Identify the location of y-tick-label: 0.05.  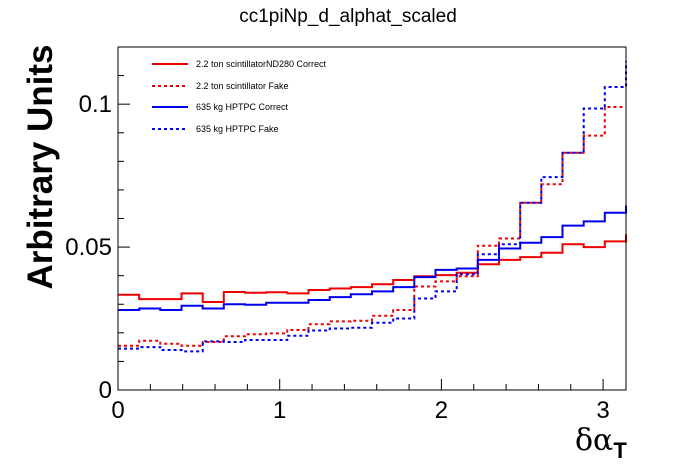
(88, 247).